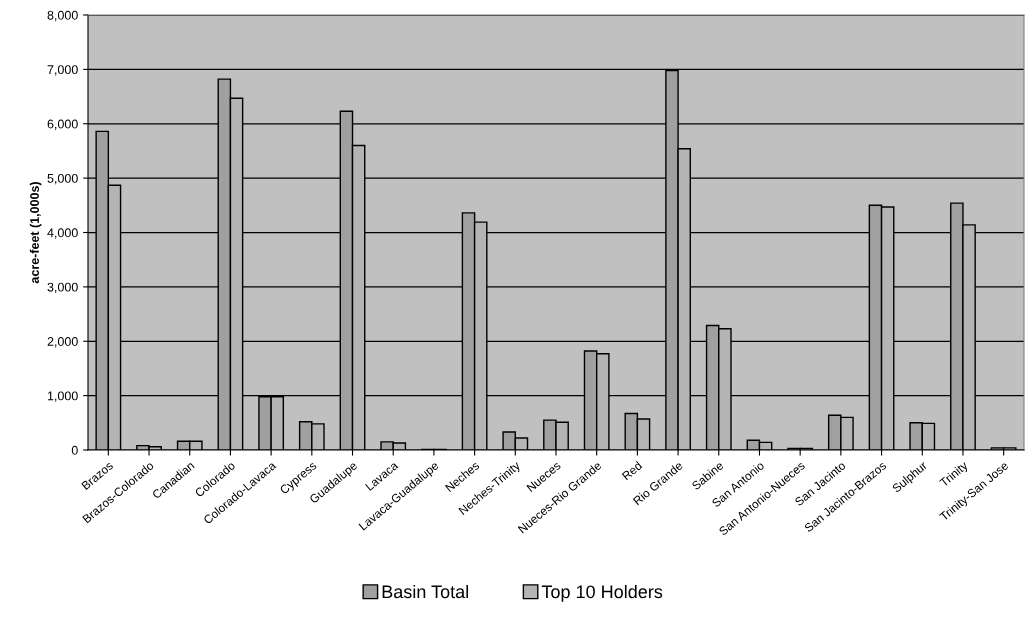  What do you see at coordinates (602, 593) in the screenshot?
I see `legend-label: Top 10 Holders` at bounding box center [602, 593].